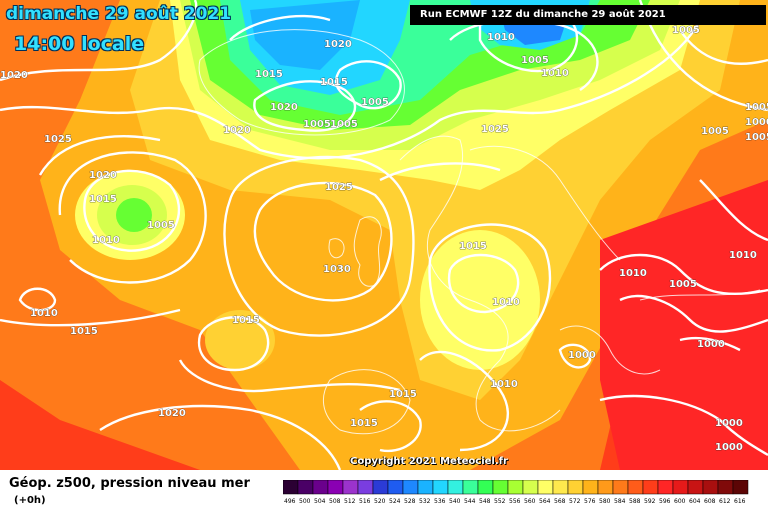 Image resolution: width=768 pixels, height=512 pixels. Describe the element at coordinates (725, 501) in the screenshot. I see `colorbar-tick-label: 612` at that location.